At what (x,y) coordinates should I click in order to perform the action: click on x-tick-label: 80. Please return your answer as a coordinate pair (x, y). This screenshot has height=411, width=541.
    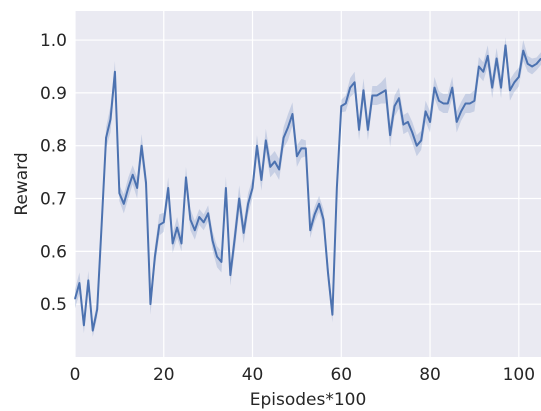
    Looking at the image, I should click on (430, 375).